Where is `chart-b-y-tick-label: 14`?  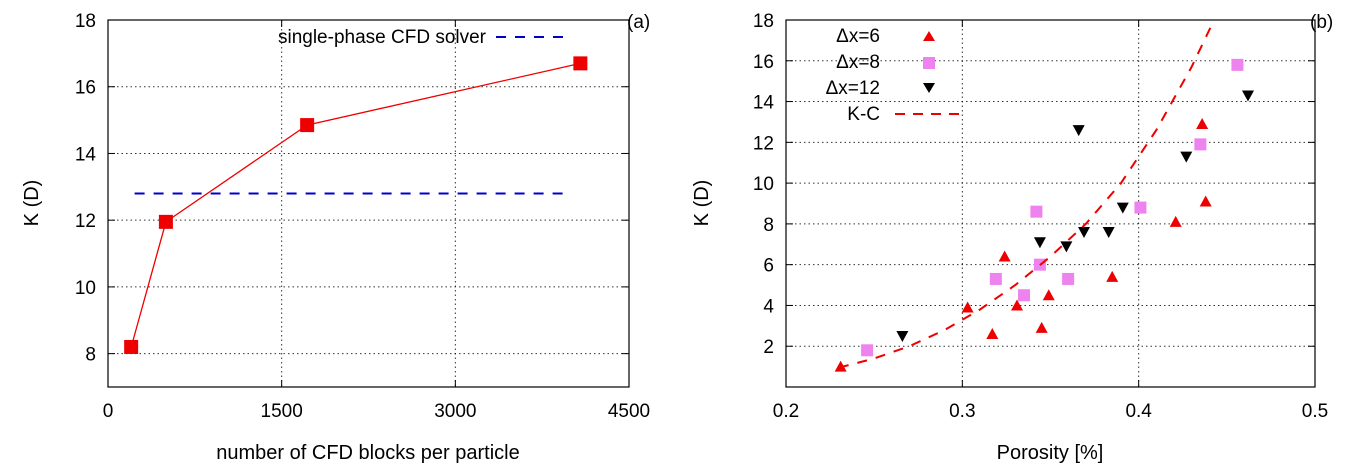 chart-b-y-tick-label: 14 is located at coordinates (764, 103).